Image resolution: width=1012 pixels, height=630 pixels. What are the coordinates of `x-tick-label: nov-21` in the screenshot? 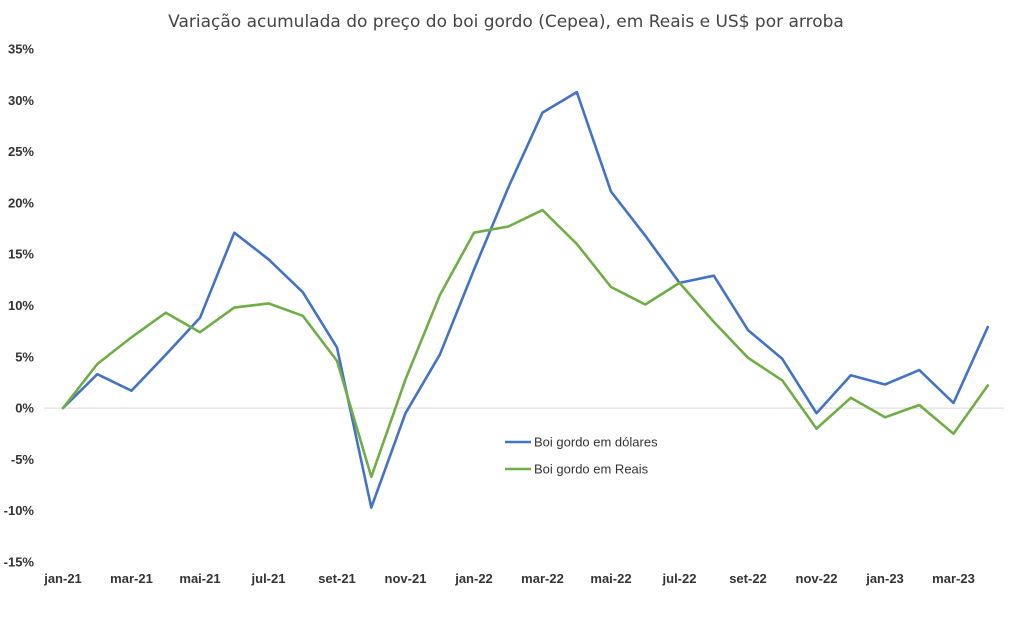 It's located at (406, 578).